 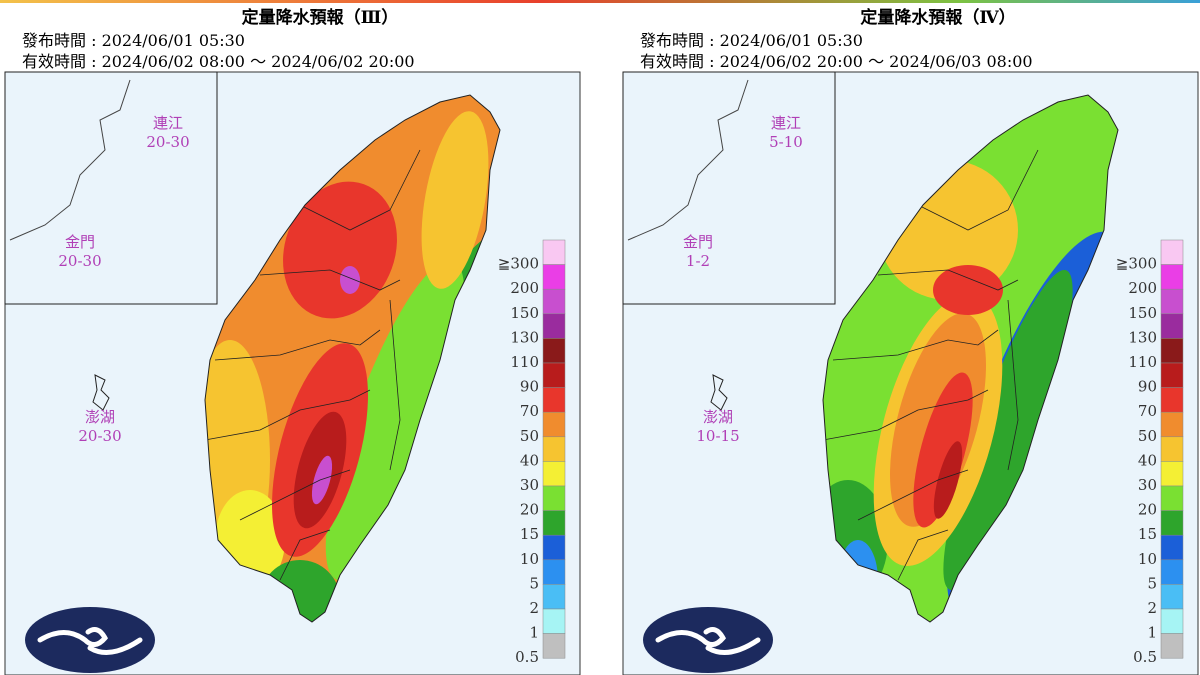 What do you see at coordinates (717, 436) in the screenshot?
I see `island-range: 10-15` at bounding box center [717, 436].